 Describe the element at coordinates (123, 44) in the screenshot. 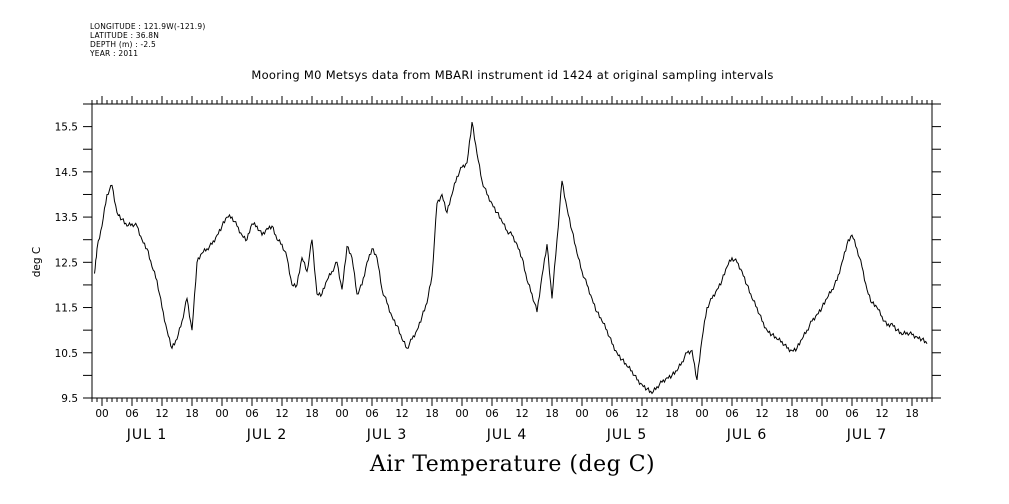

I see `depth-text: DEPTH (m) : -2.5` at that location.